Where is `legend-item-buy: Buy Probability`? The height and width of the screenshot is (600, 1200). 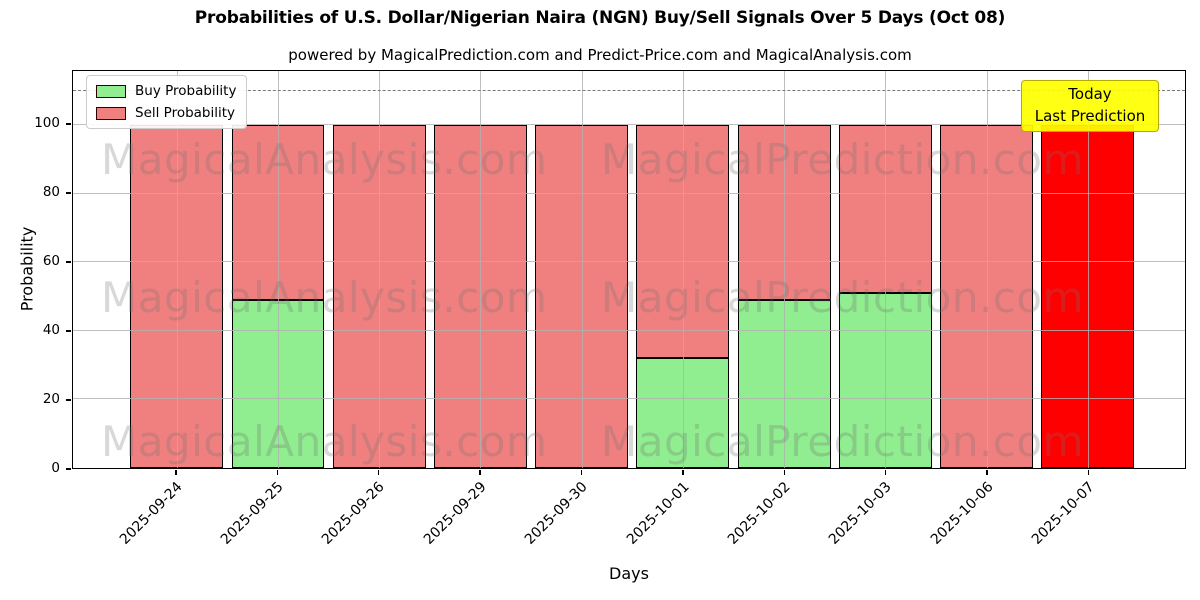
legend-item-buy: Buy Probability is located at coordinates (166, 91).